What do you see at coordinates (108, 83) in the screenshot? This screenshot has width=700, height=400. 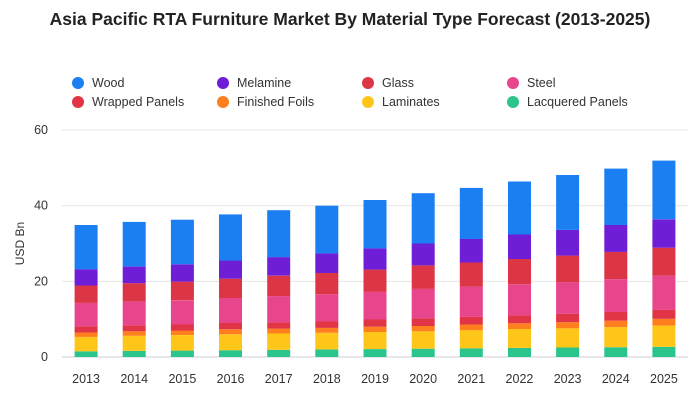 I see `legend-label: Wood` at bounding box center [108, 83].